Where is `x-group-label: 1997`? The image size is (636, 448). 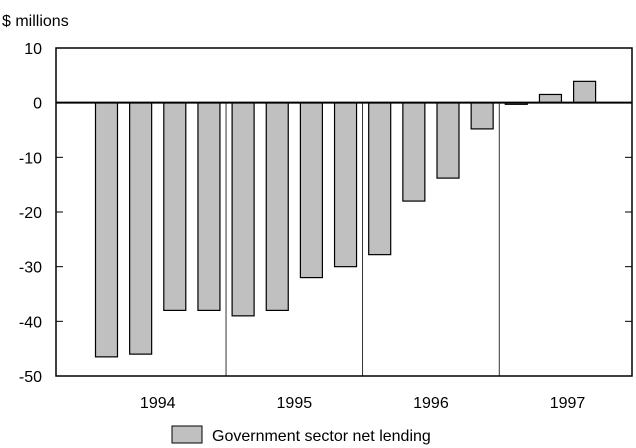 x-group-label: 1997 is located at coordinates (568, 403).